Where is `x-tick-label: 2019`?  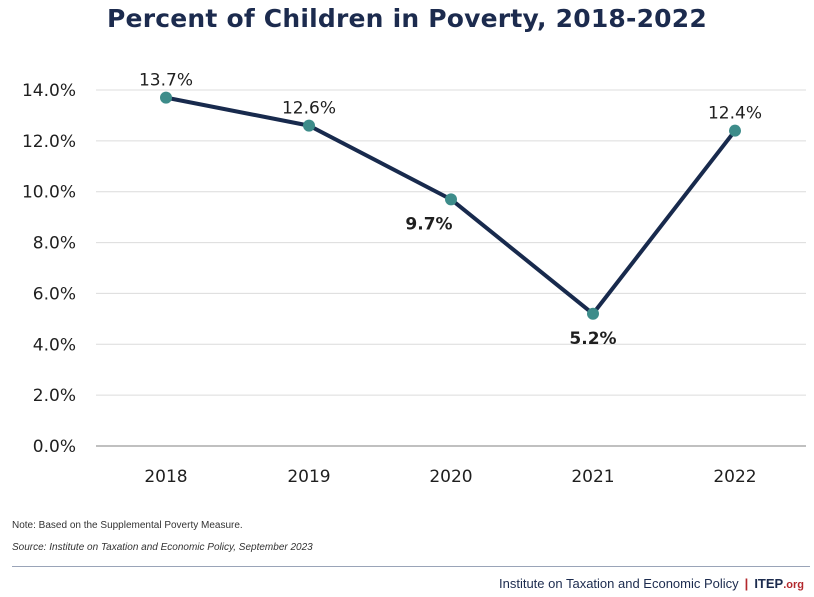 x-tick-label: 2019 is located at coordinates (308, 477).